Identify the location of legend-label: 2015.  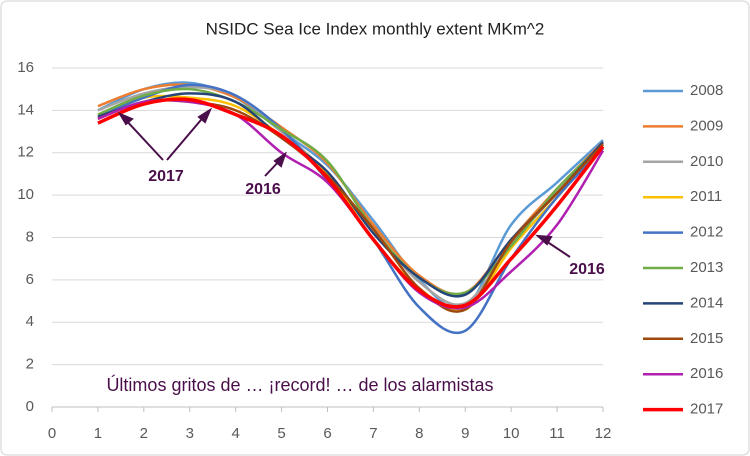
(706, 338).